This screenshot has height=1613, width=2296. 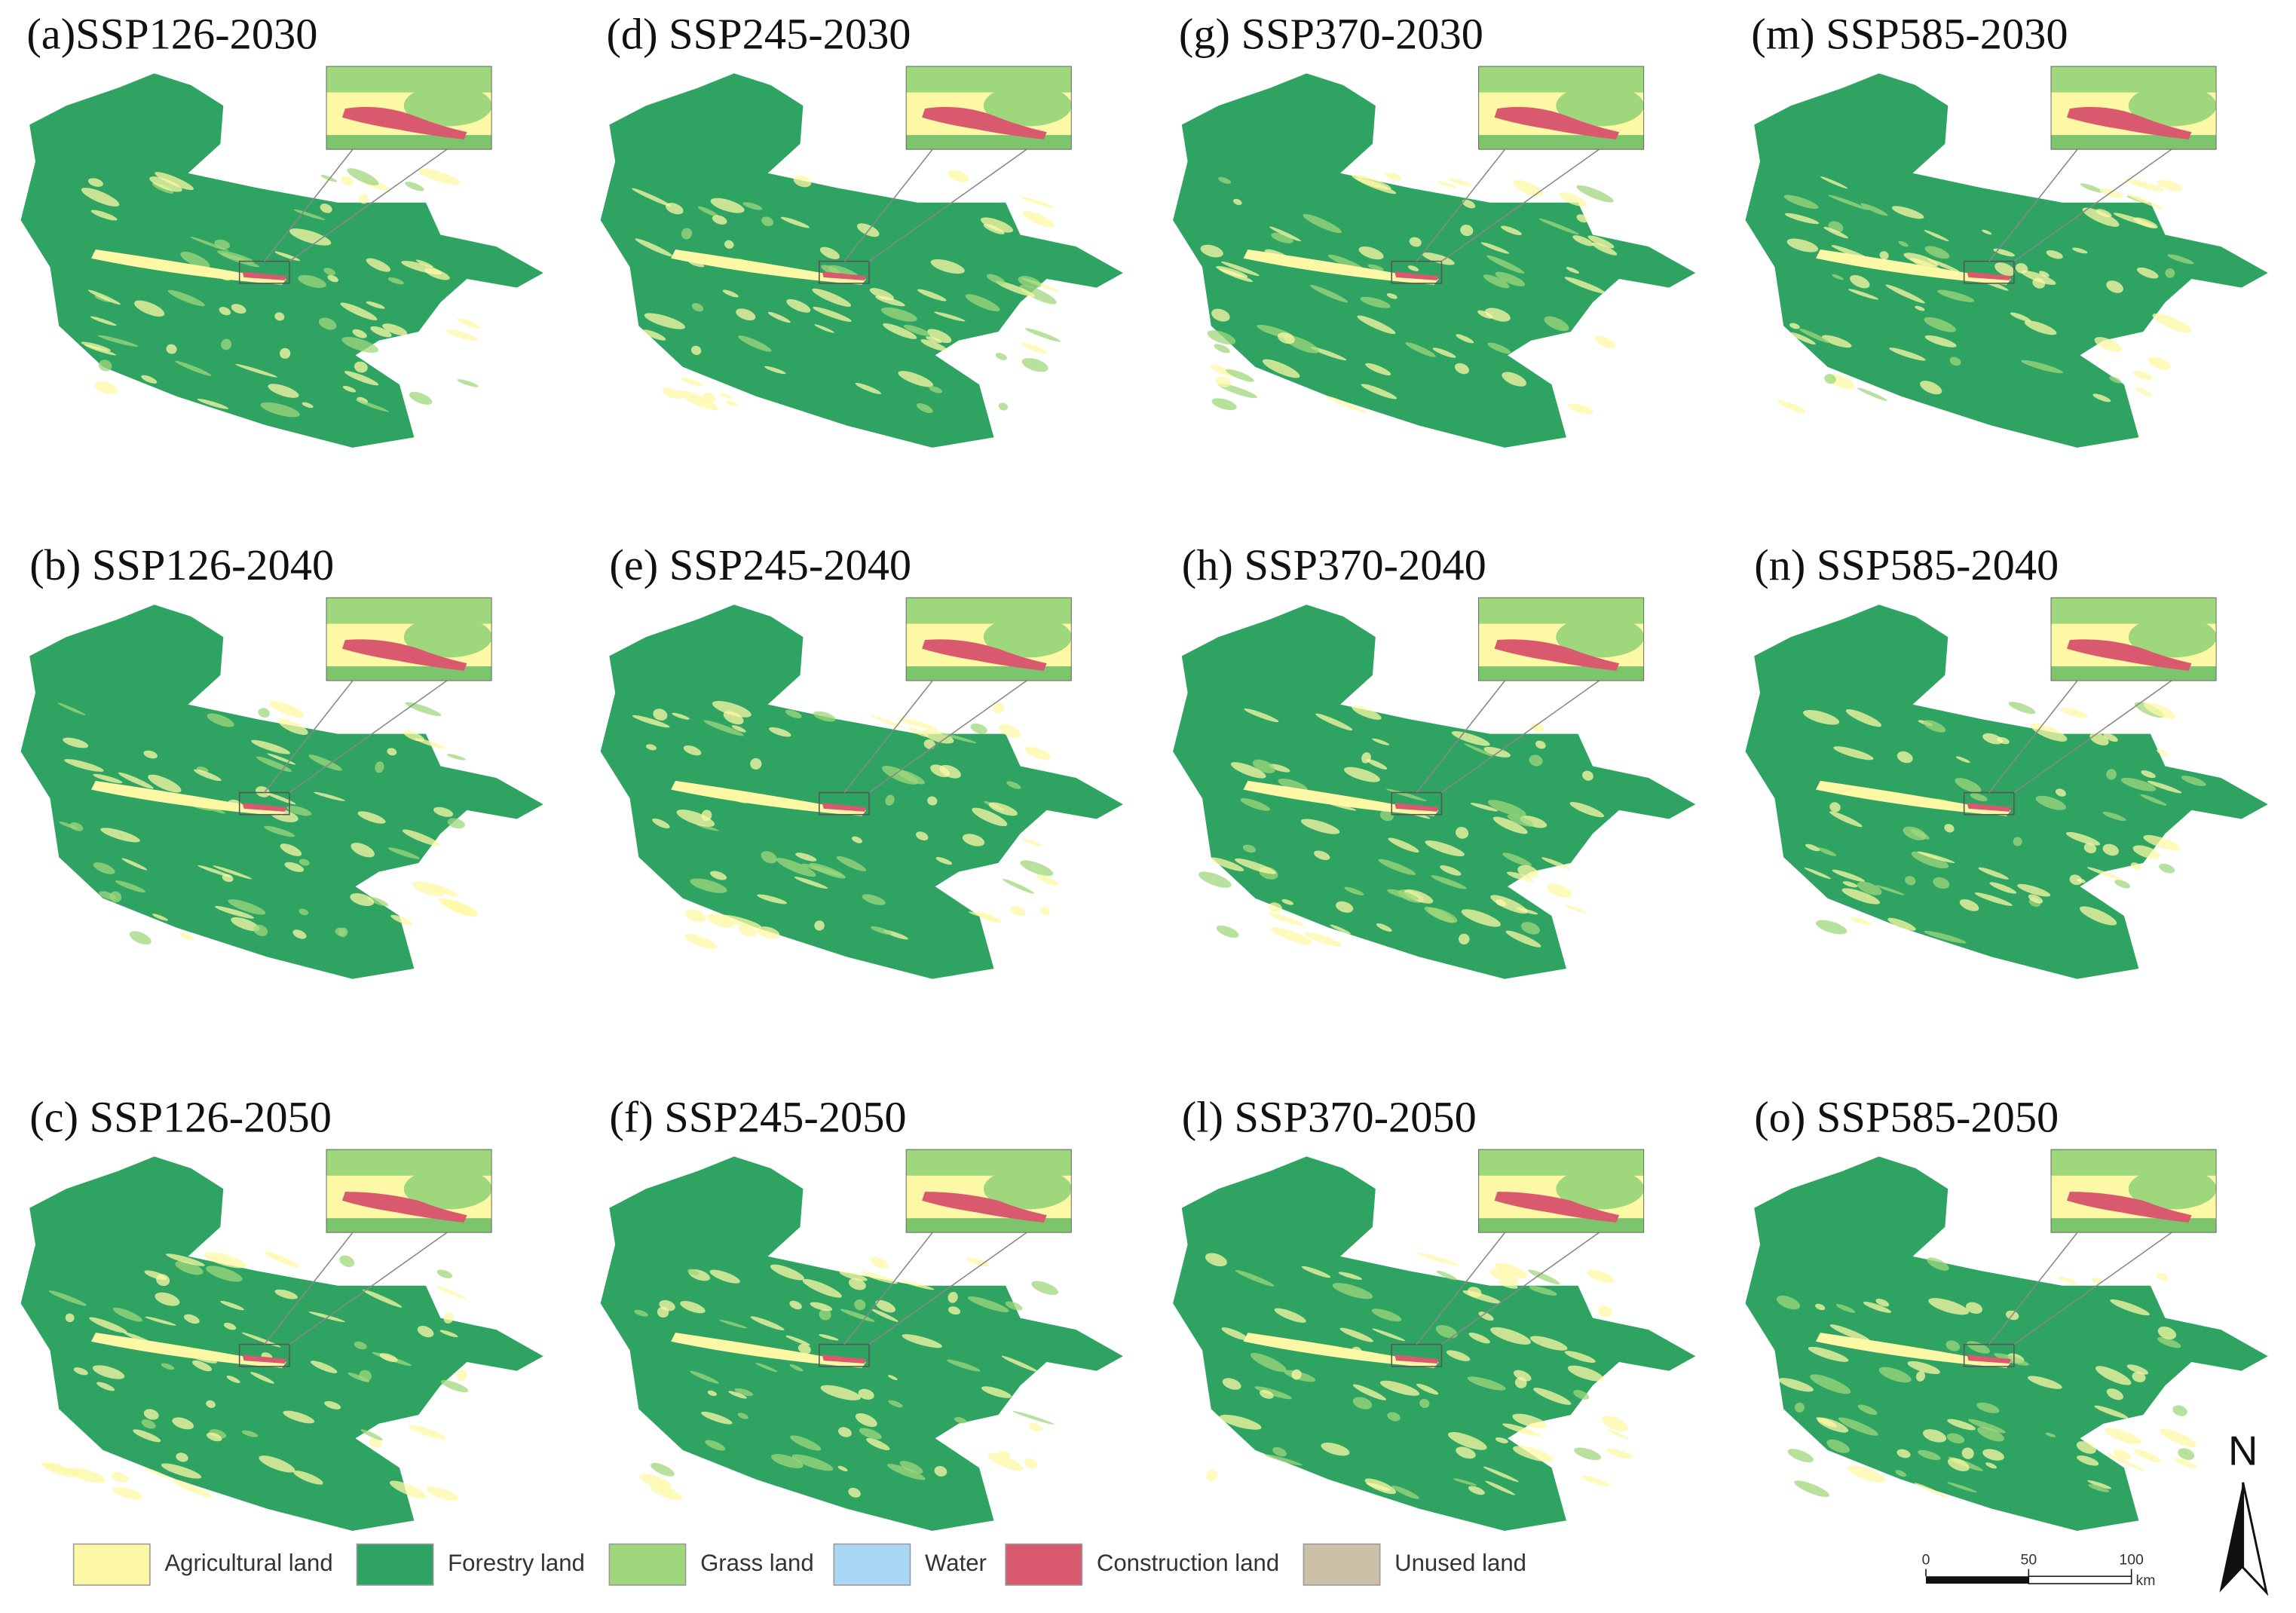 I want to click on map-panel: (f) SSP245-2050, so click(x=861, y=1311).